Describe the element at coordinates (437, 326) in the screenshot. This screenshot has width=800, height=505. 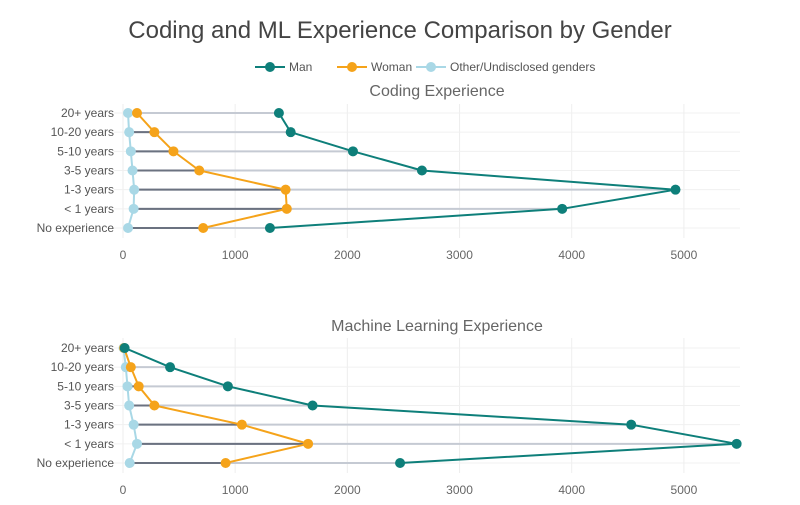
I see `panel-title: Machine Learning Experience` at that location.